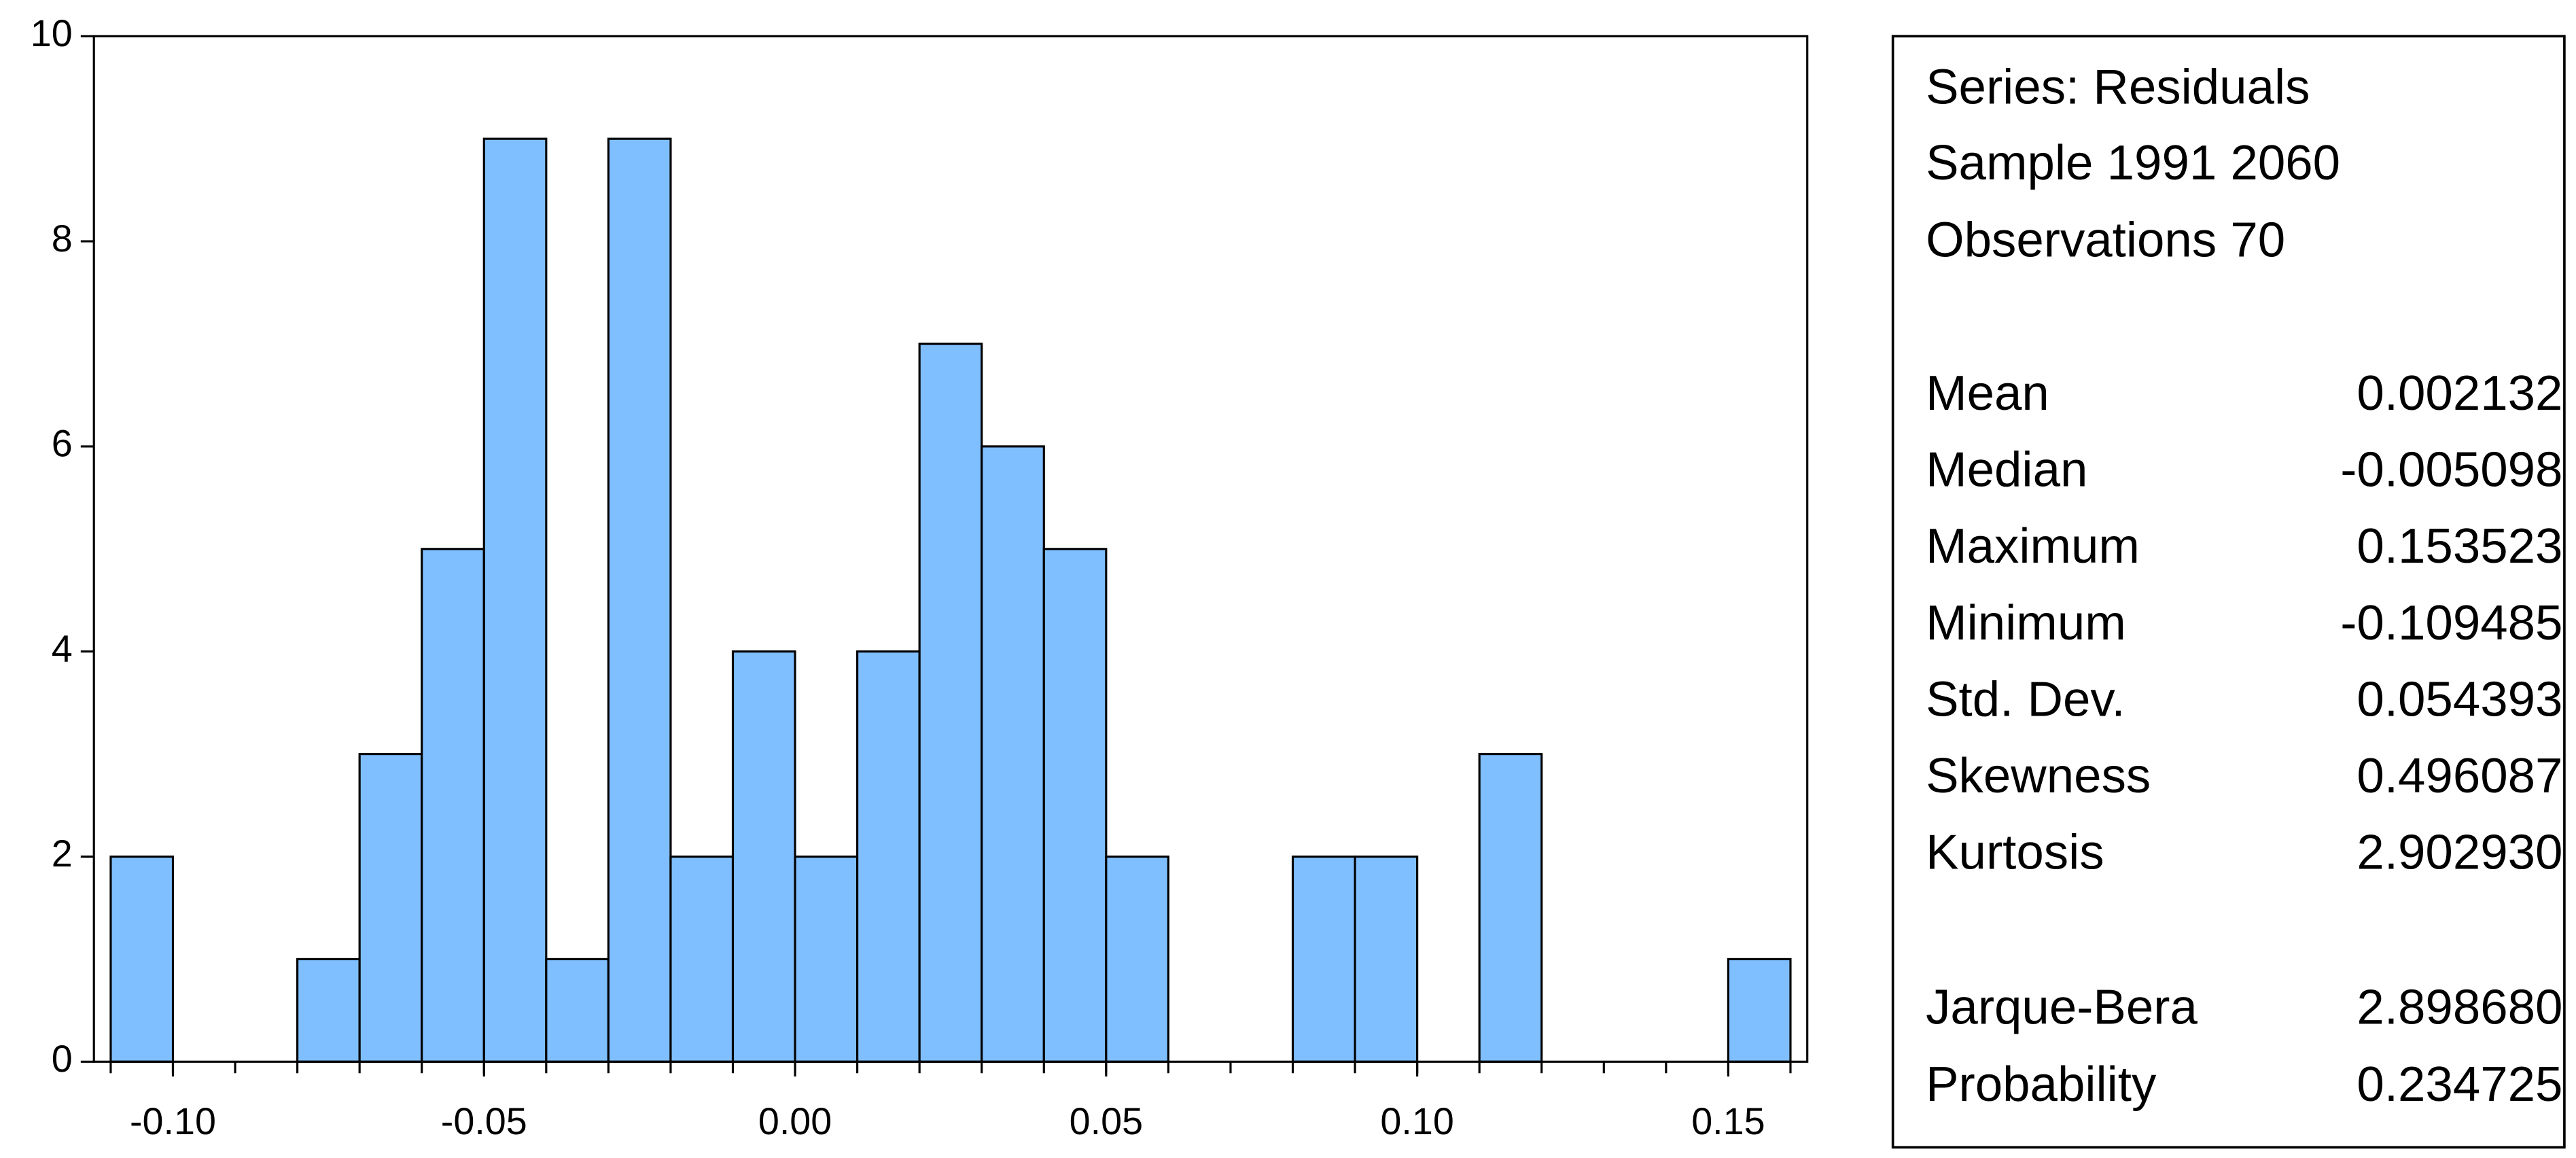 This screenshot has height=1158, width=2576. I want to click on y-tick-label: 8, so click(62, 238).